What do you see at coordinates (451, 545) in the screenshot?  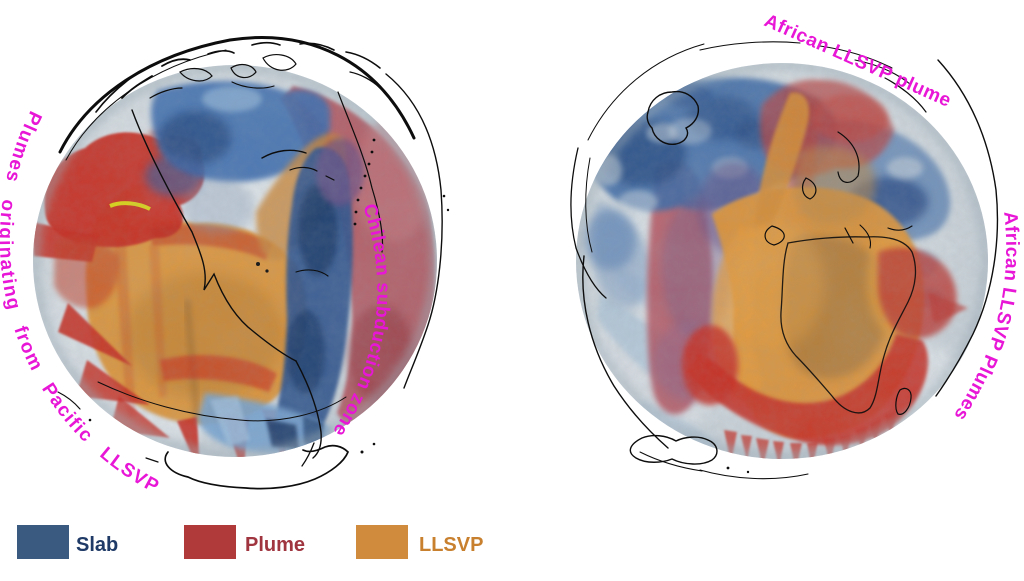 I see `svg-text: LLSVP` at bounding box center [451, 545].